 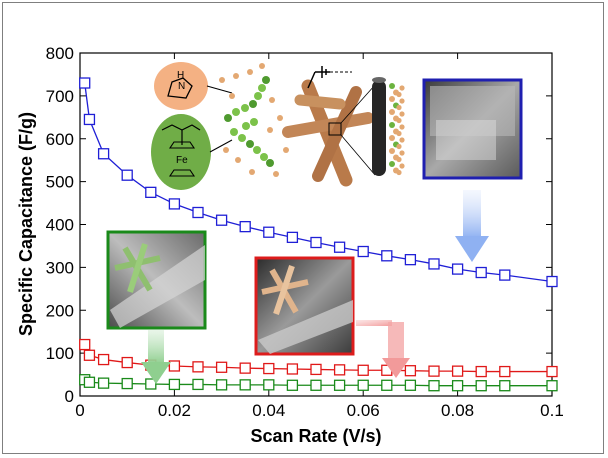 What do you see at coordinates (60, 267) in the screenshot?
I see `y-tick-label: 300` at bounding box center [60, 267].